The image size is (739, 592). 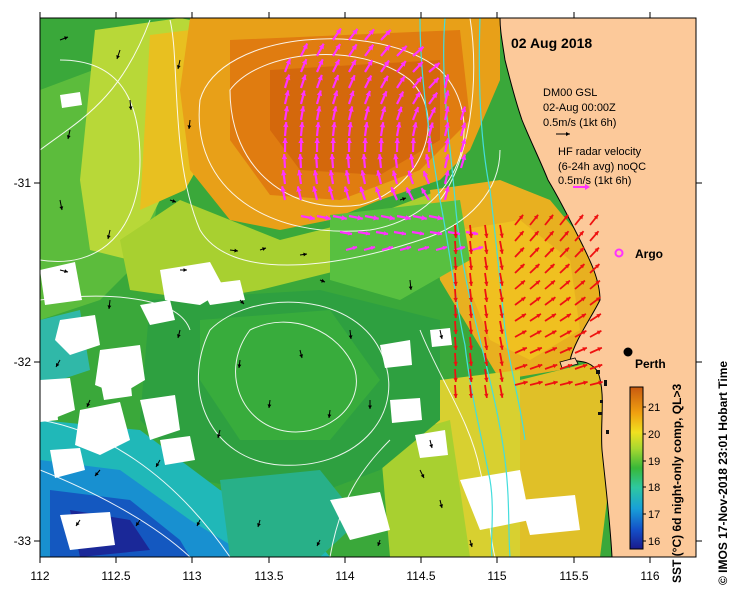 I want to click on y-axis-labels: -31 -32 -33, so click(x=23, y=362).